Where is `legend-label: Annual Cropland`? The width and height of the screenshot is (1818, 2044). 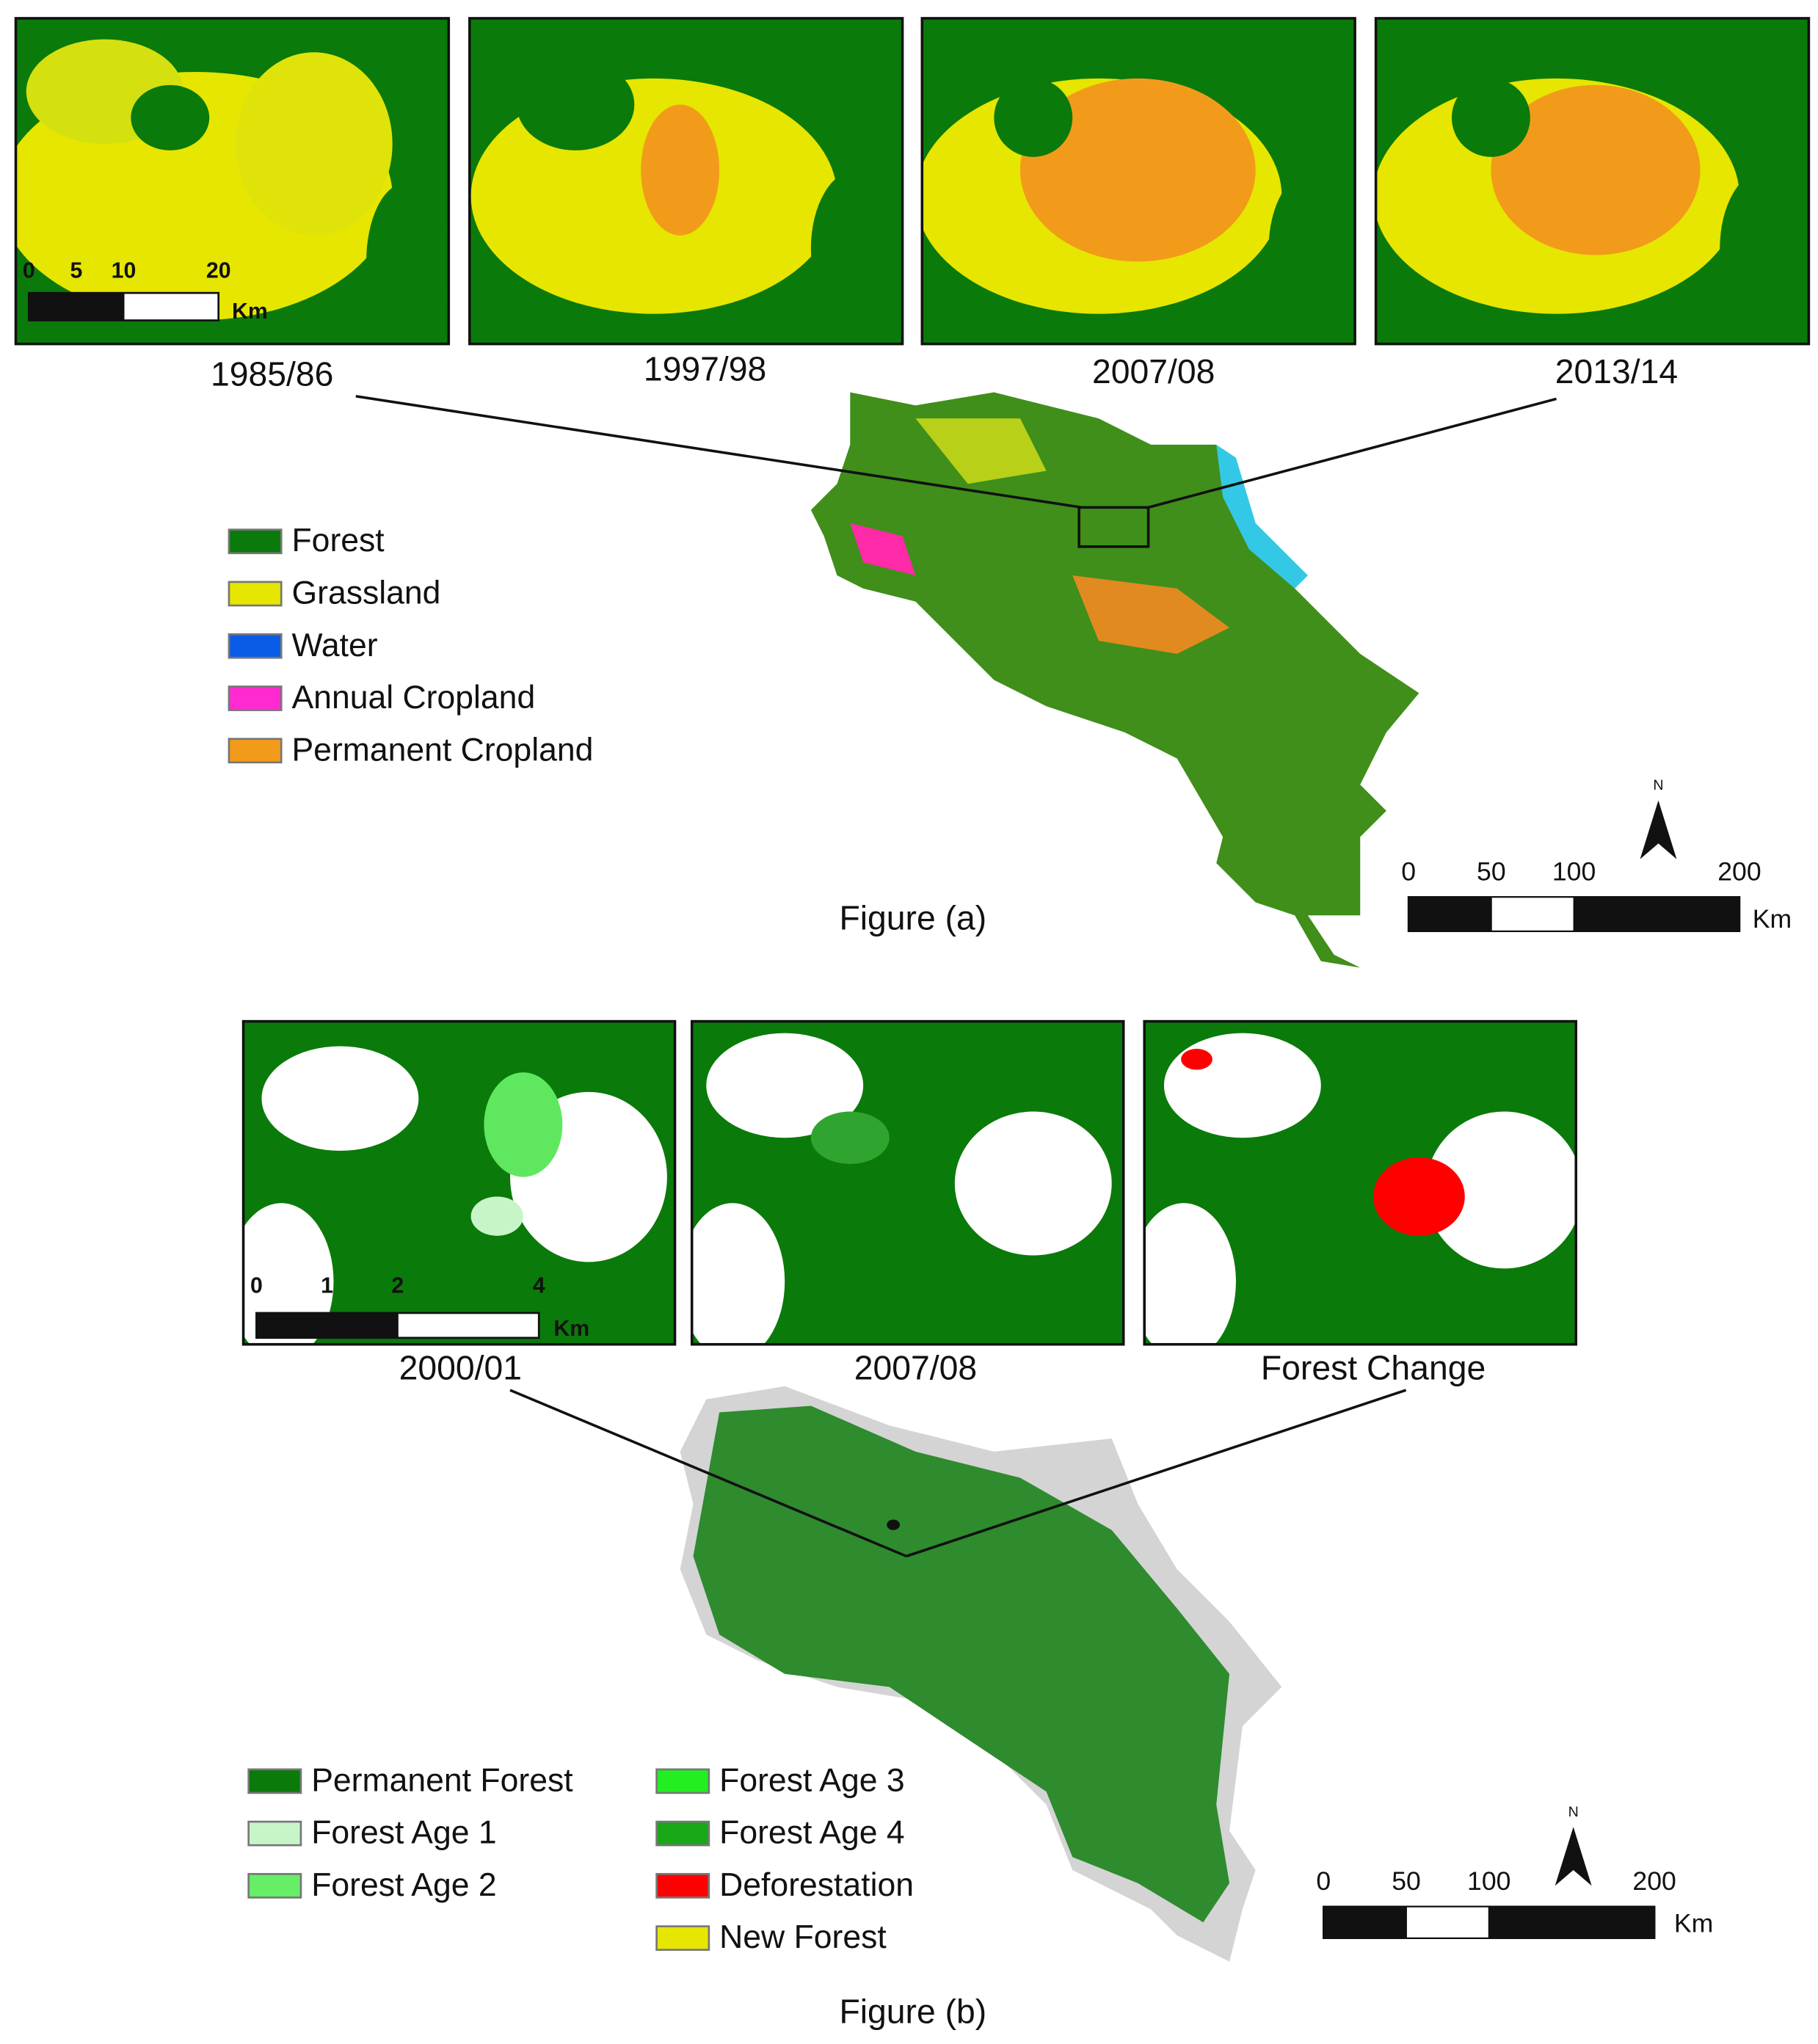
legend-label: Annual Cropland is located at coordinates (413, 698).